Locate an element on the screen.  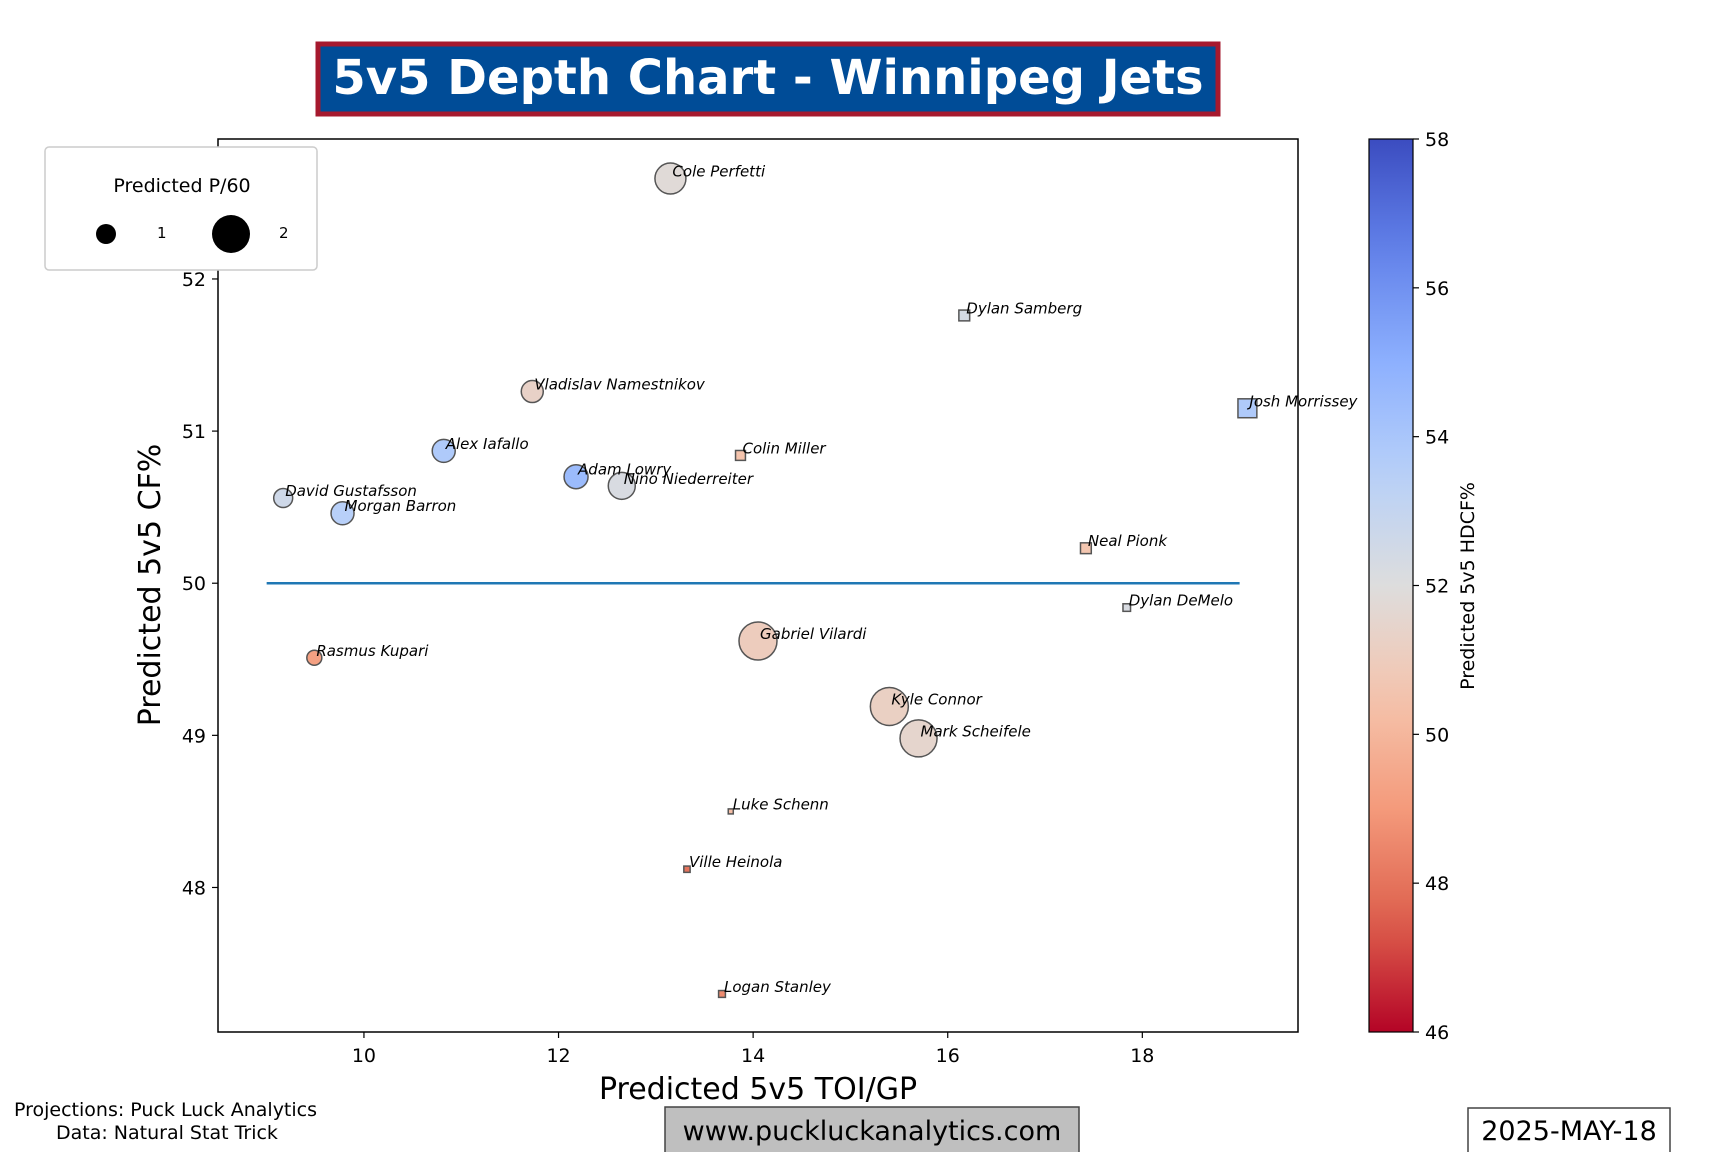
player-label: Morgan Barron is located at coordinates (401, 506).